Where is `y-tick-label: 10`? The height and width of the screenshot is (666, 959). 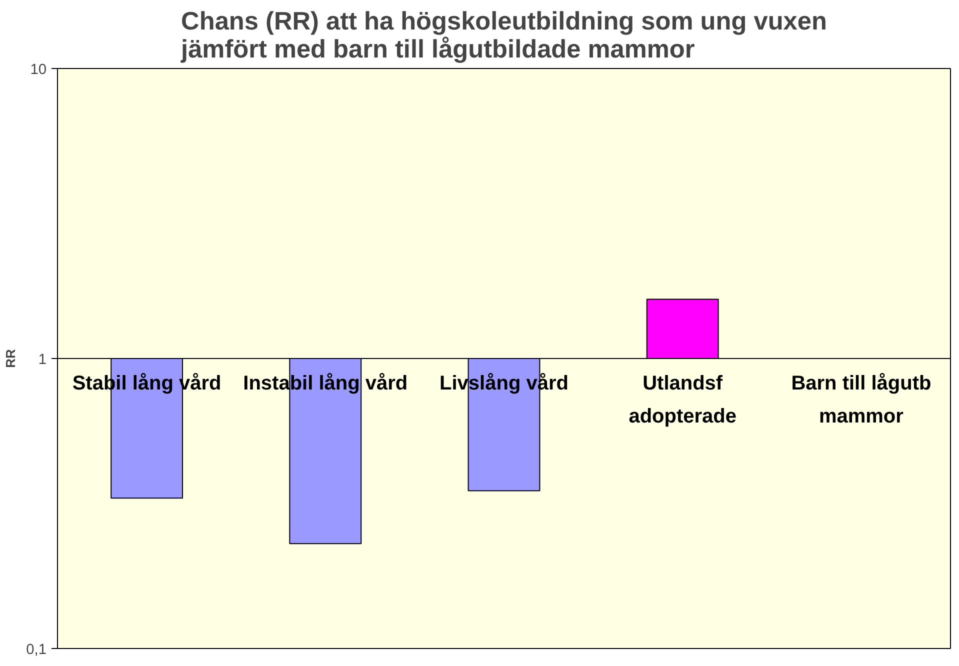 y-tick-label: 10 is located at coordinates (38, 70).